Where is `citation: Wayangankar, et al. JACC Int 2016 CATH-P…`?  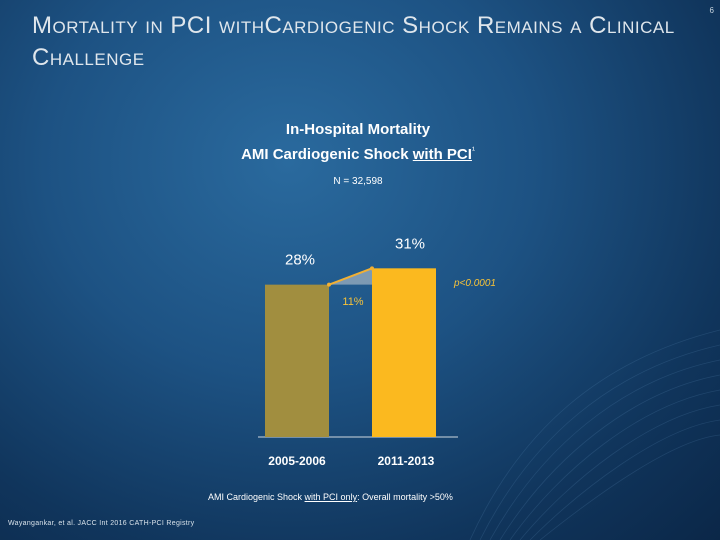
citation: Wayangankar, et al. JACC Int 2016 CATH-P… is located at coordinates (101, 523).